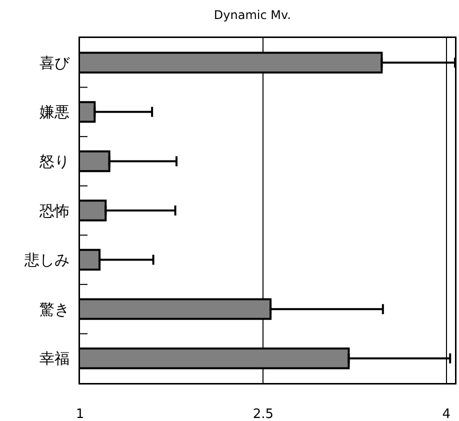  I want to click on y-tick-label: 幸福, so click(55, 359).